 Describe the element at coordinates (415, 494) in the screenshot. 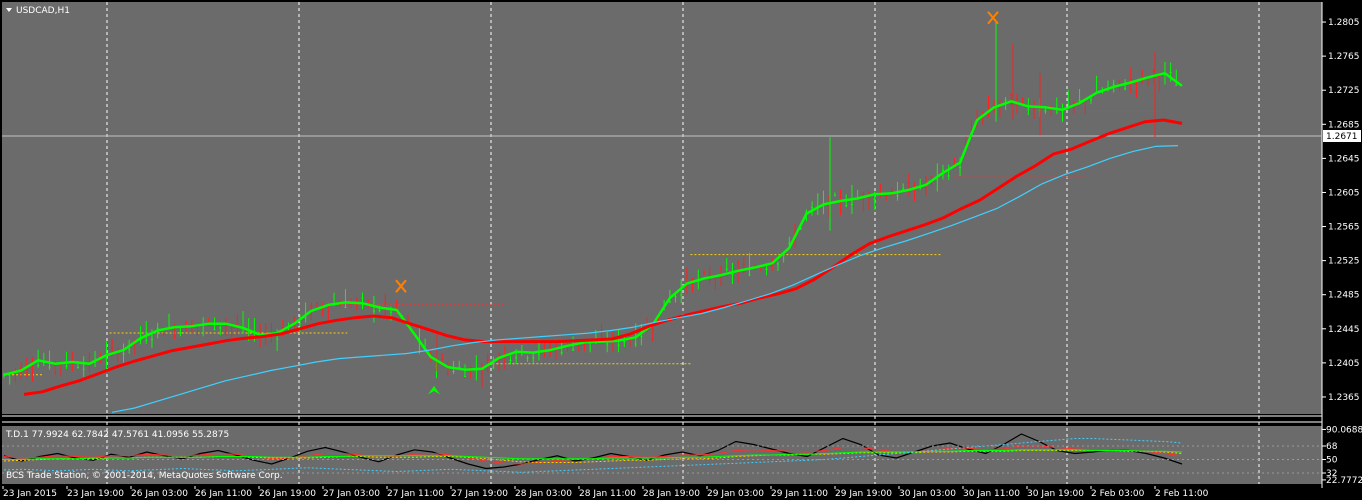

I see `time-tick-label: 27 Jan 11:00` at that location.